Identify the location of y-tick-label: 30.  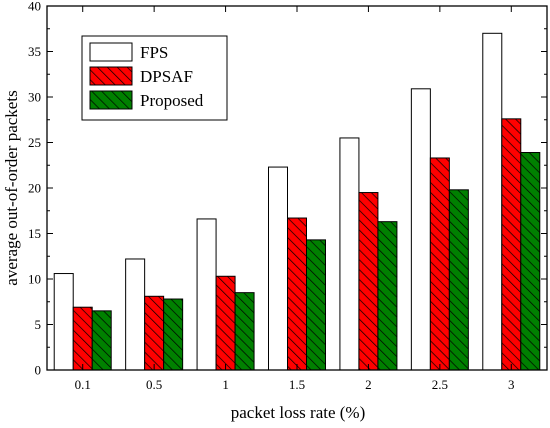
(34, 97).